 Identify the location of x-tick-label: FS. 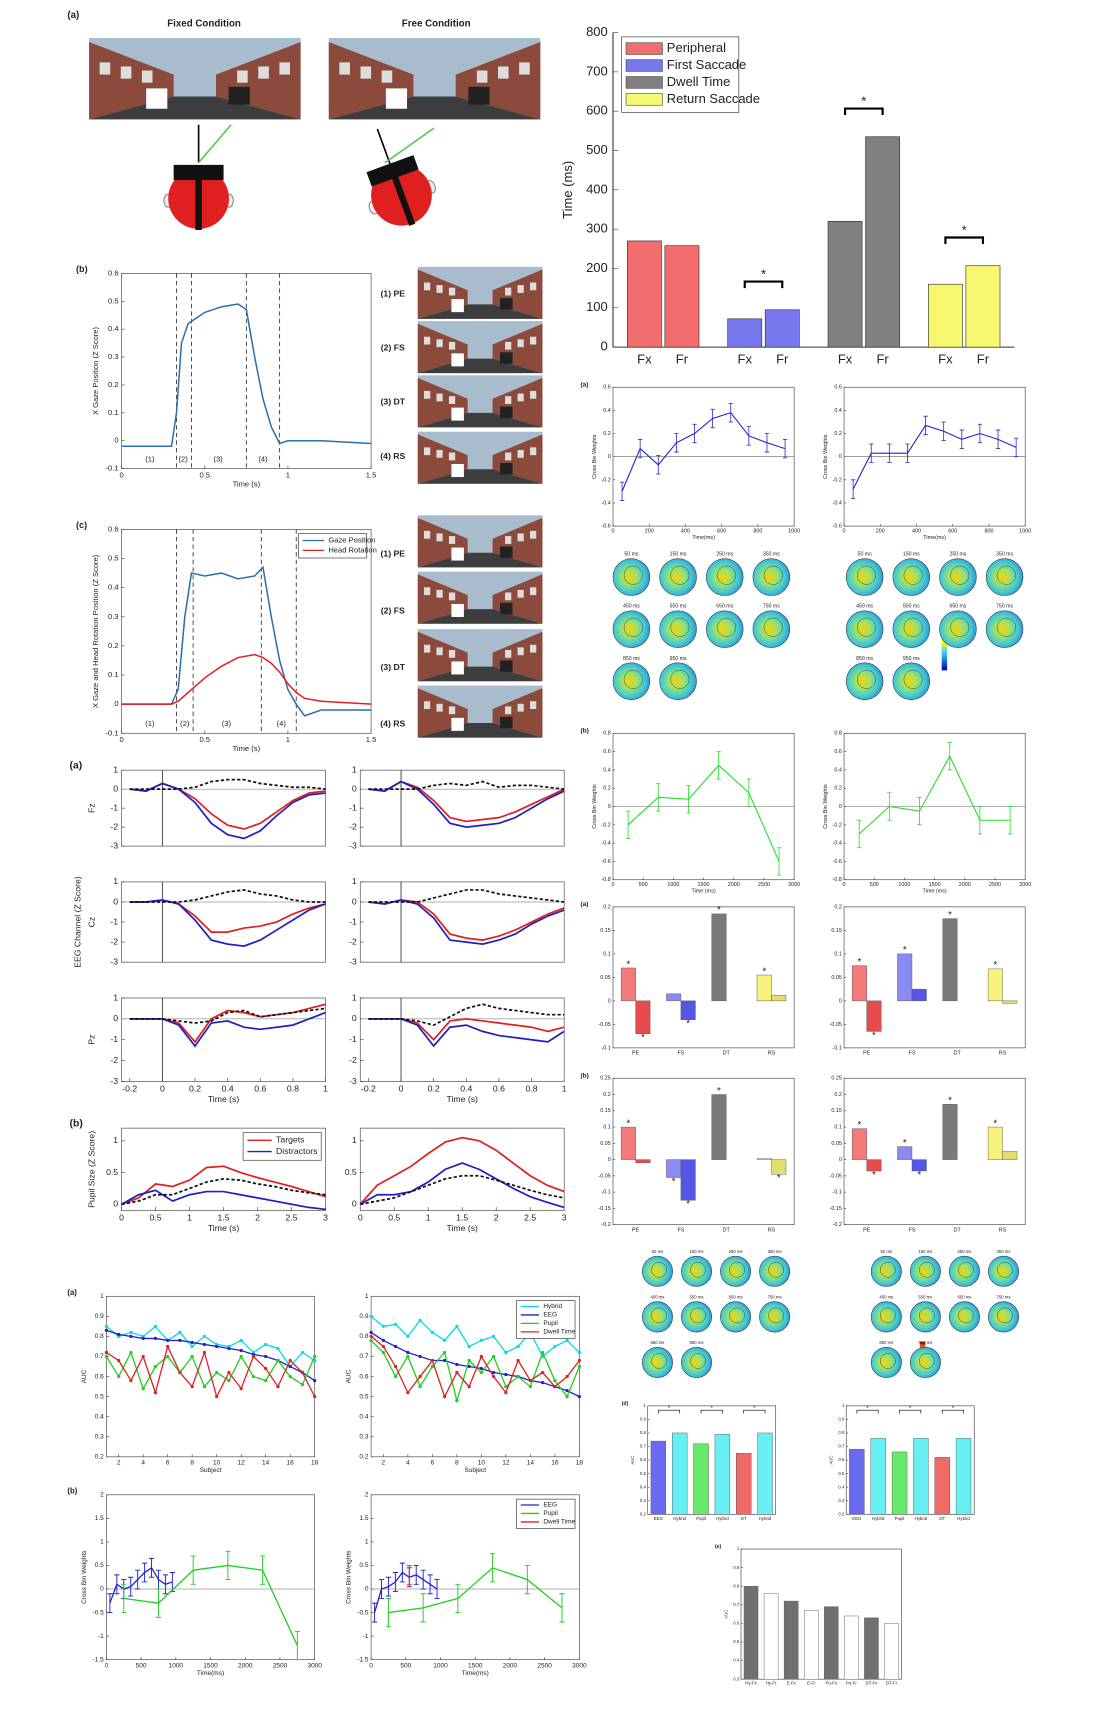
(680, 1054).